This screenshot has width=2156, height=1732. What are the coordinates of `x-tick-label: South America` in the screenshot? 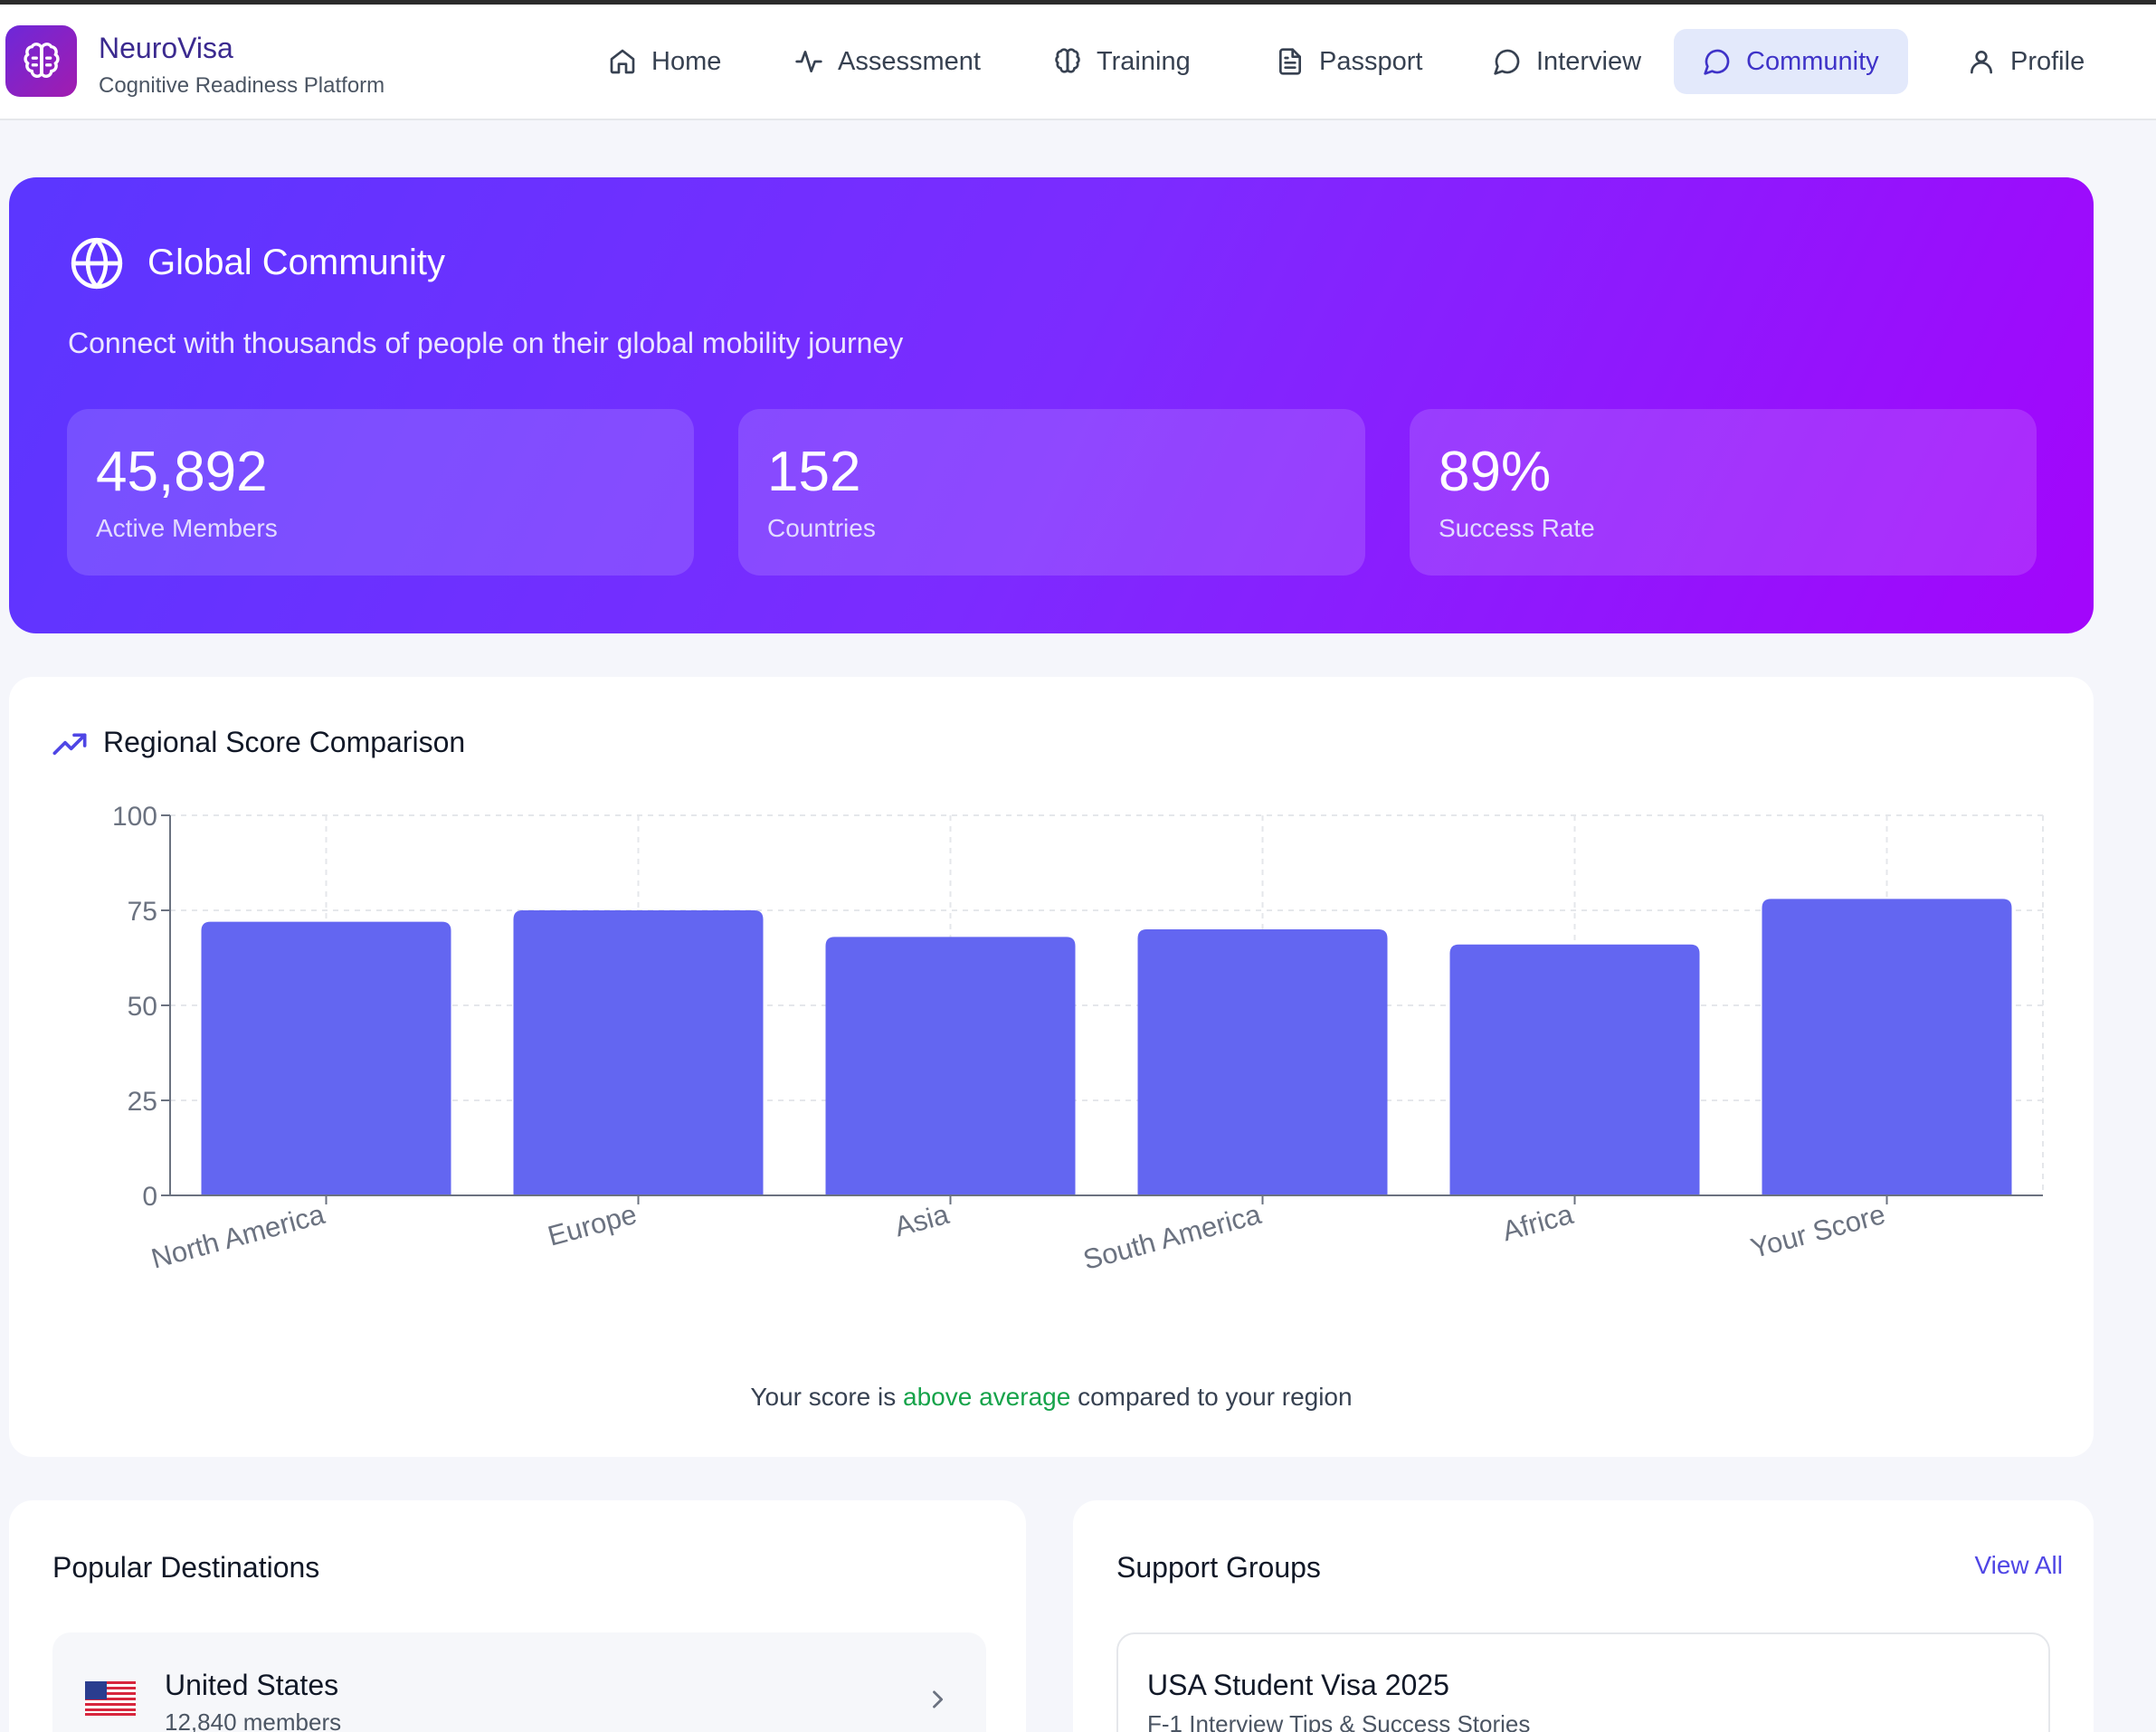 It's located at (1173, 1237).